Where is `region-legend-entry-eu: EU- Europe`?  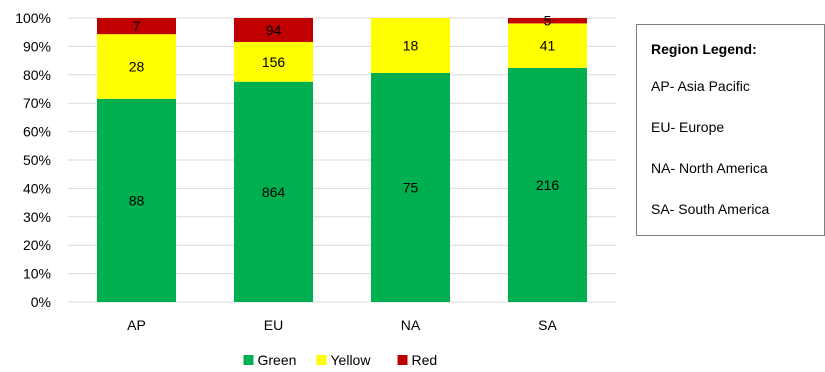
region-legend-entry-eu: EU- Europe is located at coordinates (688, 127).